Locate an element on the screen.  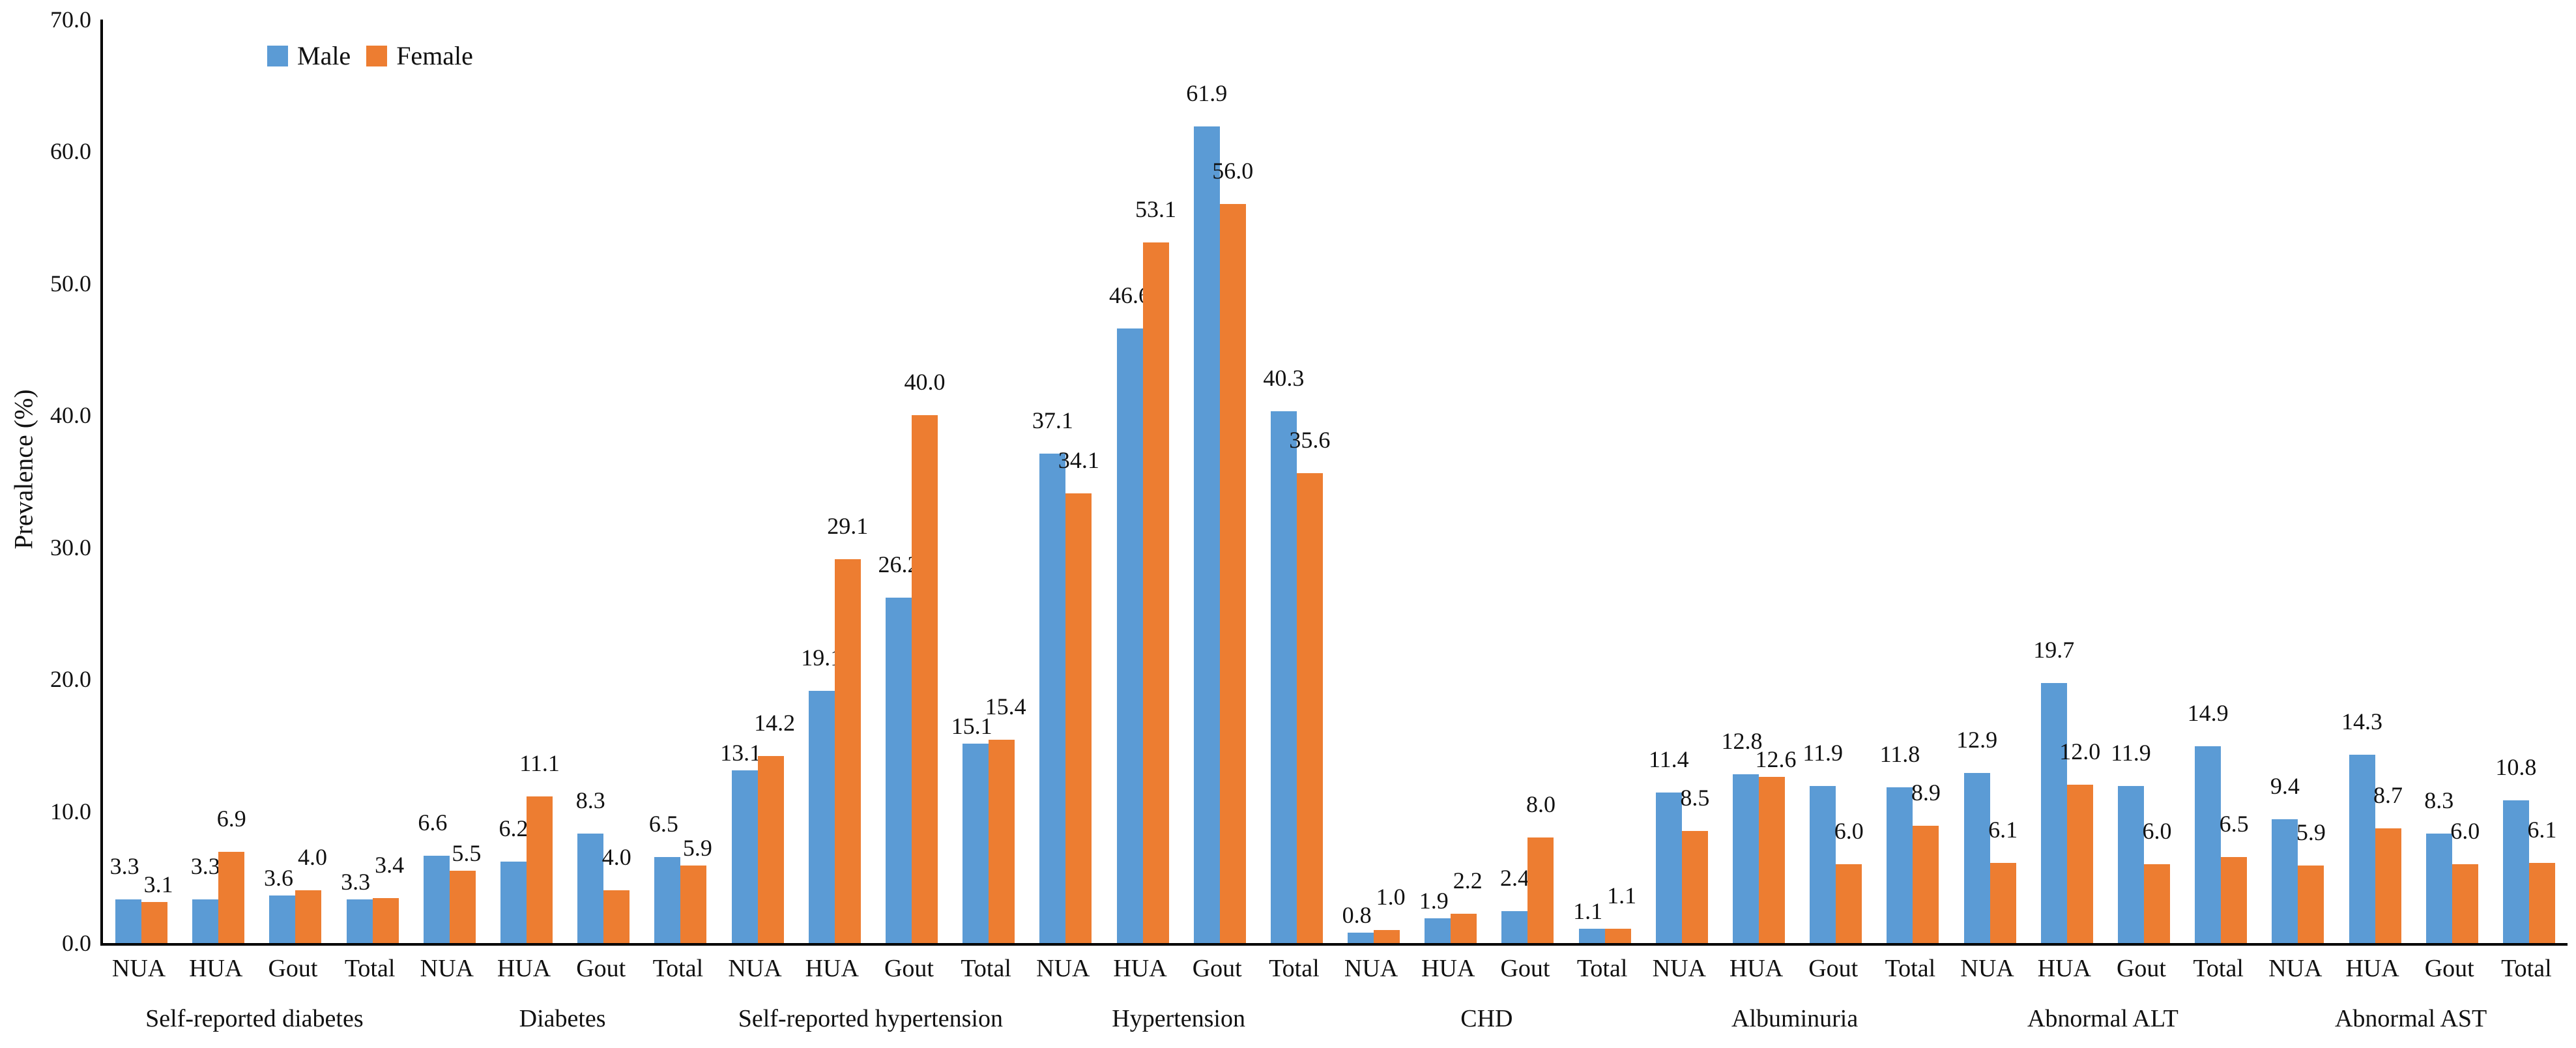
bar-female: 12.6 is located at coordinates (1777, 845).